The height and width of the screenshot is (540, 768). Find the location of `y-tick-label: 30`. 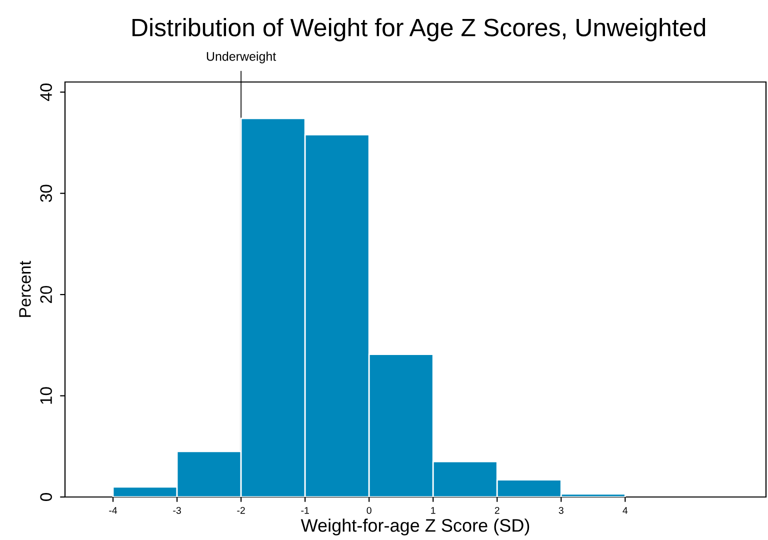

y-tick-label: 30 is located at coordinates (46, 193).